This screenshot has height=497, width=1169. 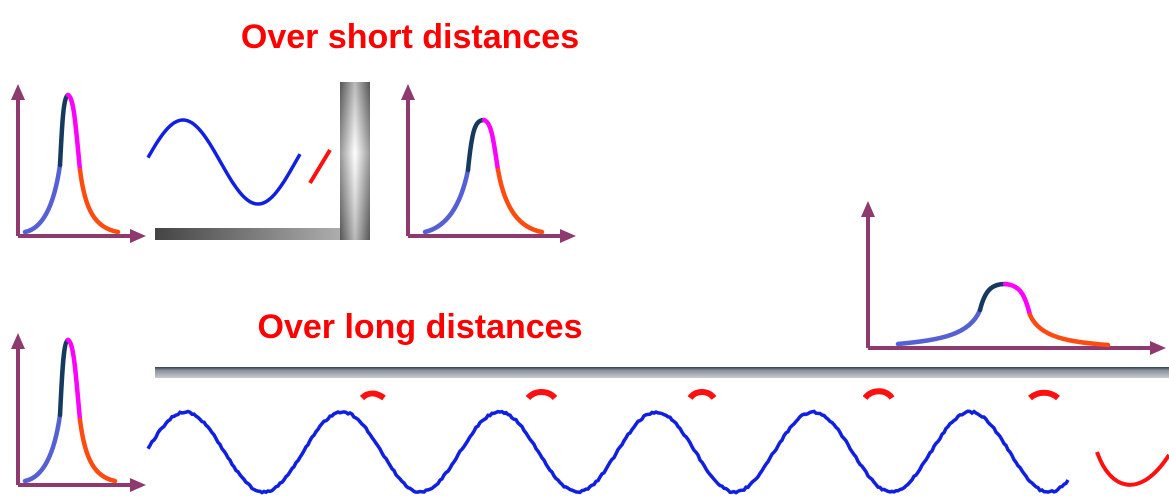 I want to click on fiber, so click(x=259, y=161).